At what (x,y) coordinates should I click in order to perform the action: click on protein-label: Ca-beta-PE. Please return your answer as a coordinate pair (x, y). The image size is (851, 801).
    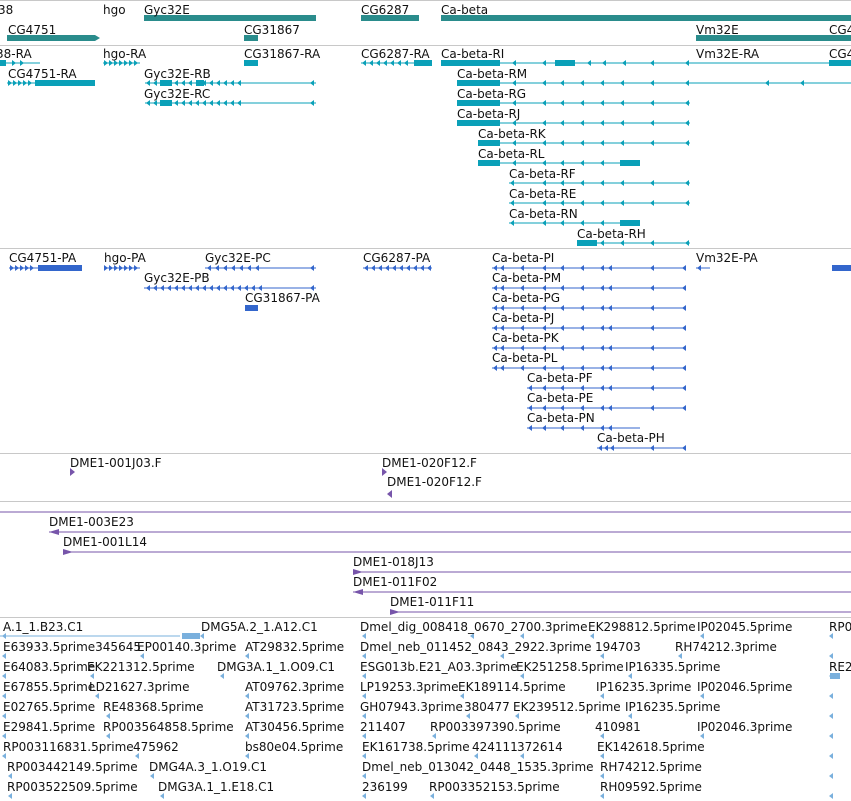
    Looking at the image, I should click on (560, 398).